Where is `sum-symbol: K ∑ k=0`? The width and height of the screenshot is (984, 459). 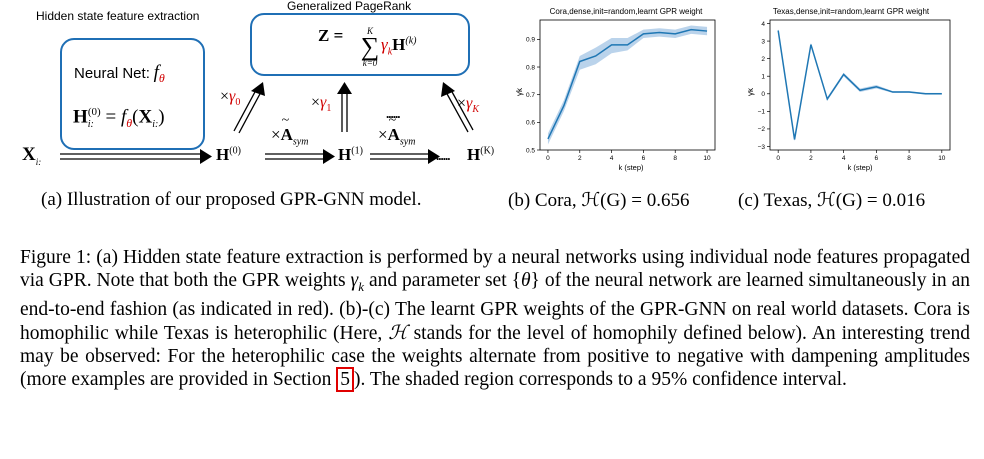
sum-symbol: K ∑ k=0 is located at coordinates (370, 47).